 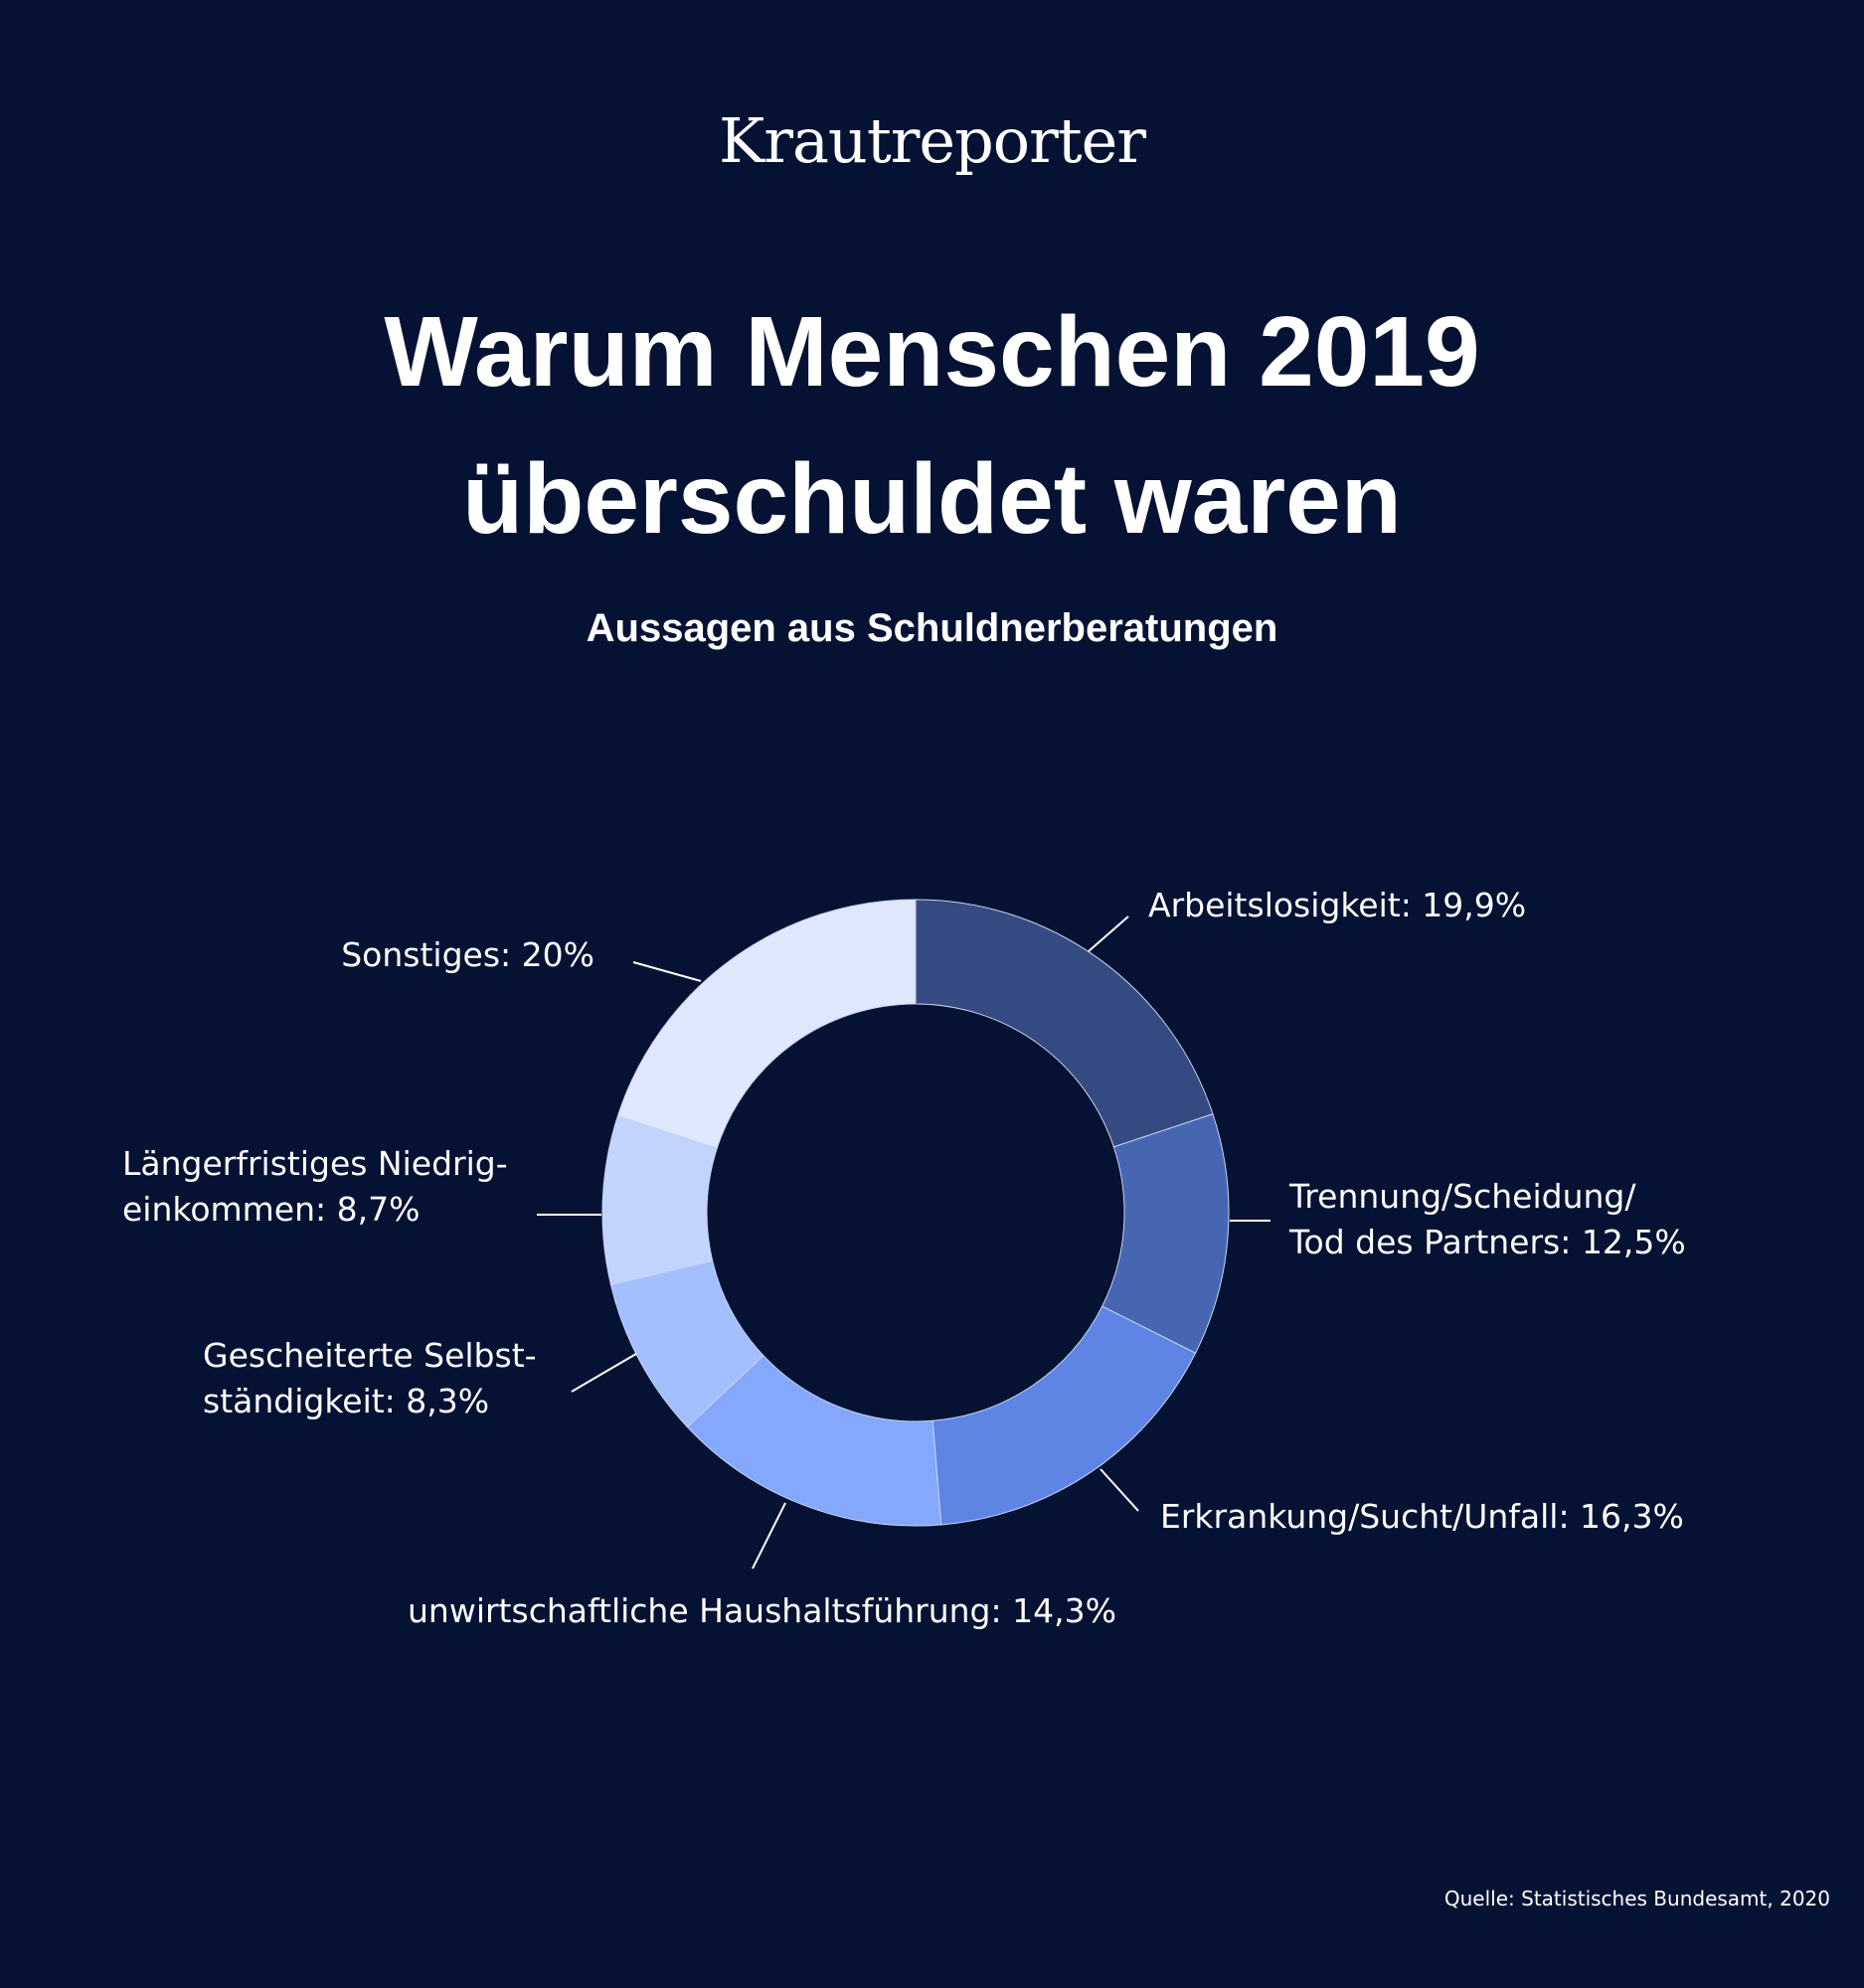 What do you see at coordinates (932, 425) in the screenshot?
I see `chart-title: Warum Menschen 2019 überschuldet waren` at bounding box center [932, 425].